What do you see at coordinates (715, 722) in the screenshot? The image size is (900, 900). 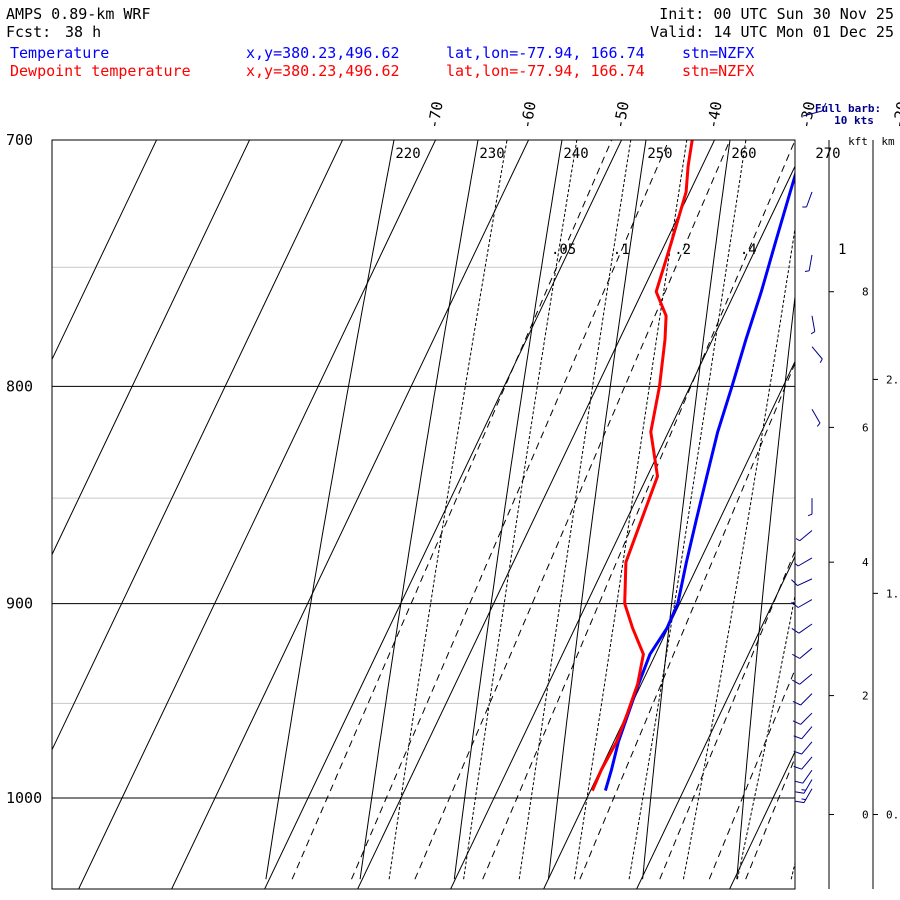 I see `isotherm--10` at bounding box center [715, 722].